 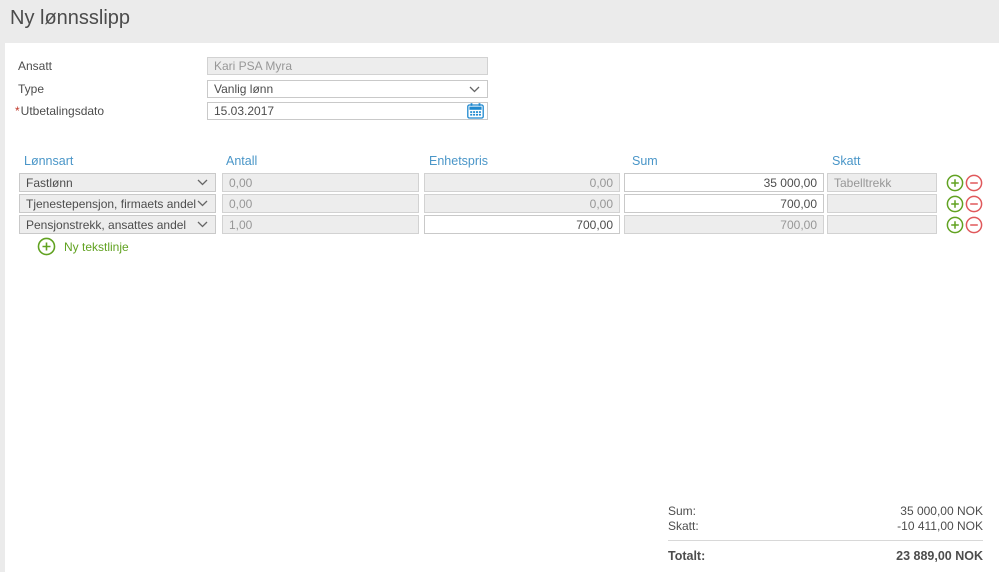 What do you see at coordinates (347, 111) in the screenshot?
I see `utbetalingsdato-input` at bounding box center [347, 111].